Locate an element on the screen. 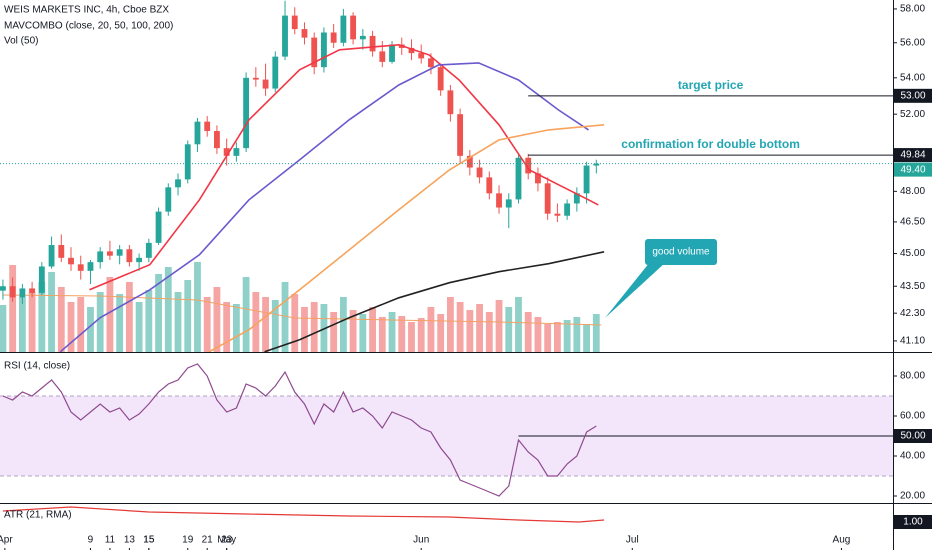 Image resolution: width=932 pixels, height=550 pixels. callout-text: good volume is located at coordinates (681, 252).